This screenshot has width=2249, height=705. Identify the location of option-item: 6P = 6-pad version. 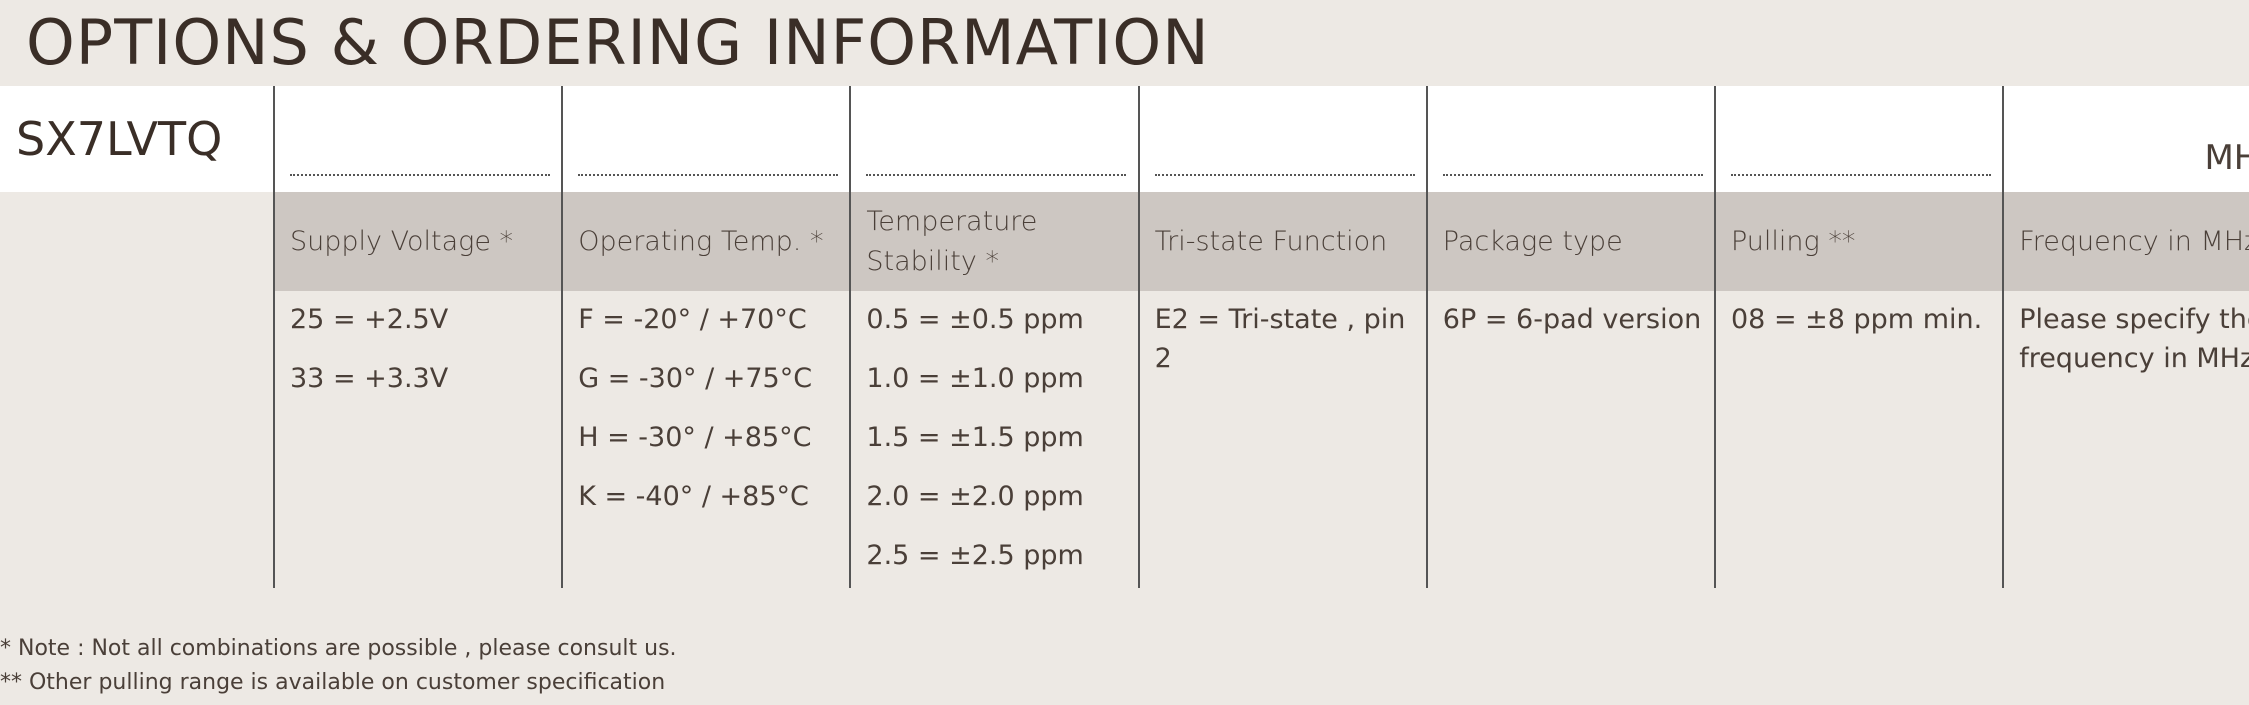
(1572, 319).